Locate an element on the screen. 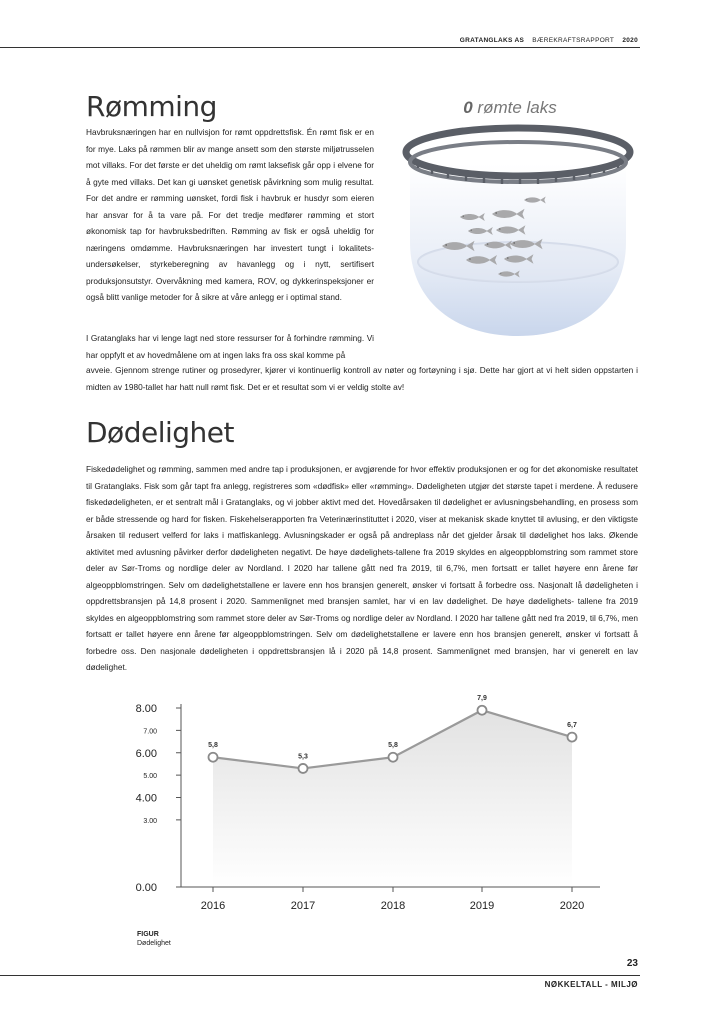  section-title-dodelighet: Dødelighet is located at coordinates (160, 432).